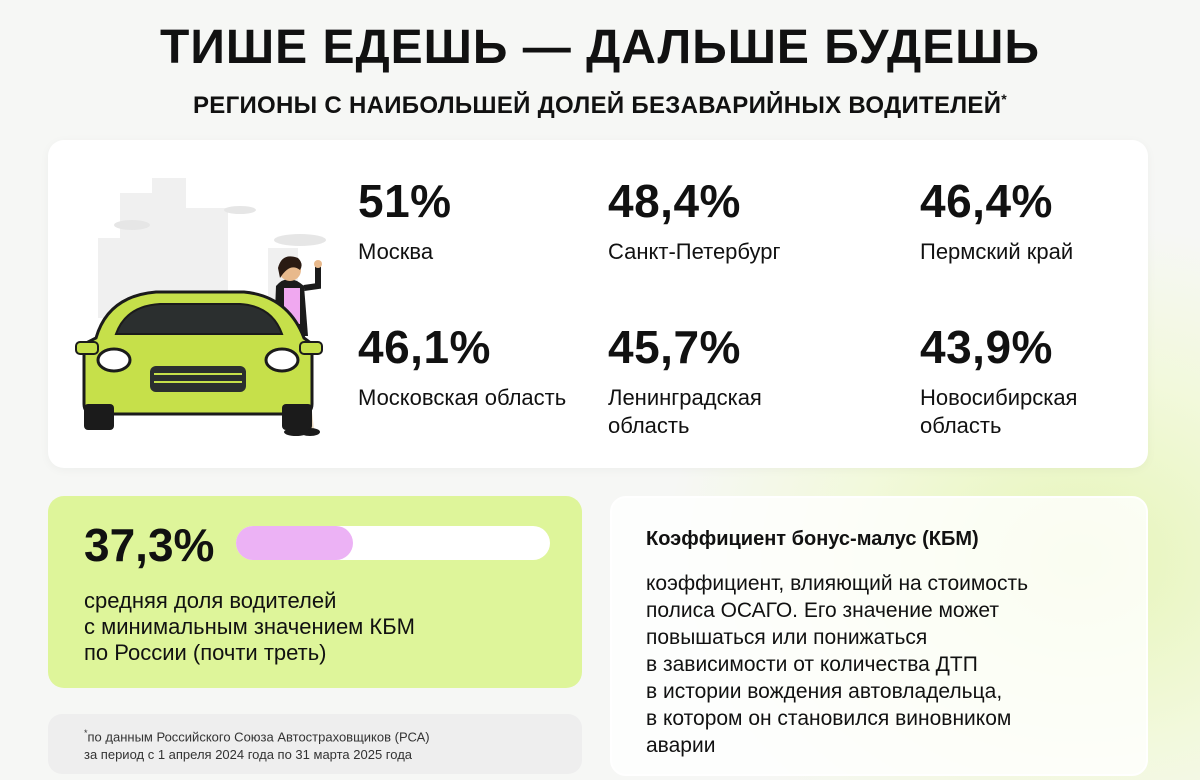  What do you see at coordinates (787, 637) in the screenshot?
I see `kbm-description-line: повышаться или понижаться` at bounding box center [787, 637].